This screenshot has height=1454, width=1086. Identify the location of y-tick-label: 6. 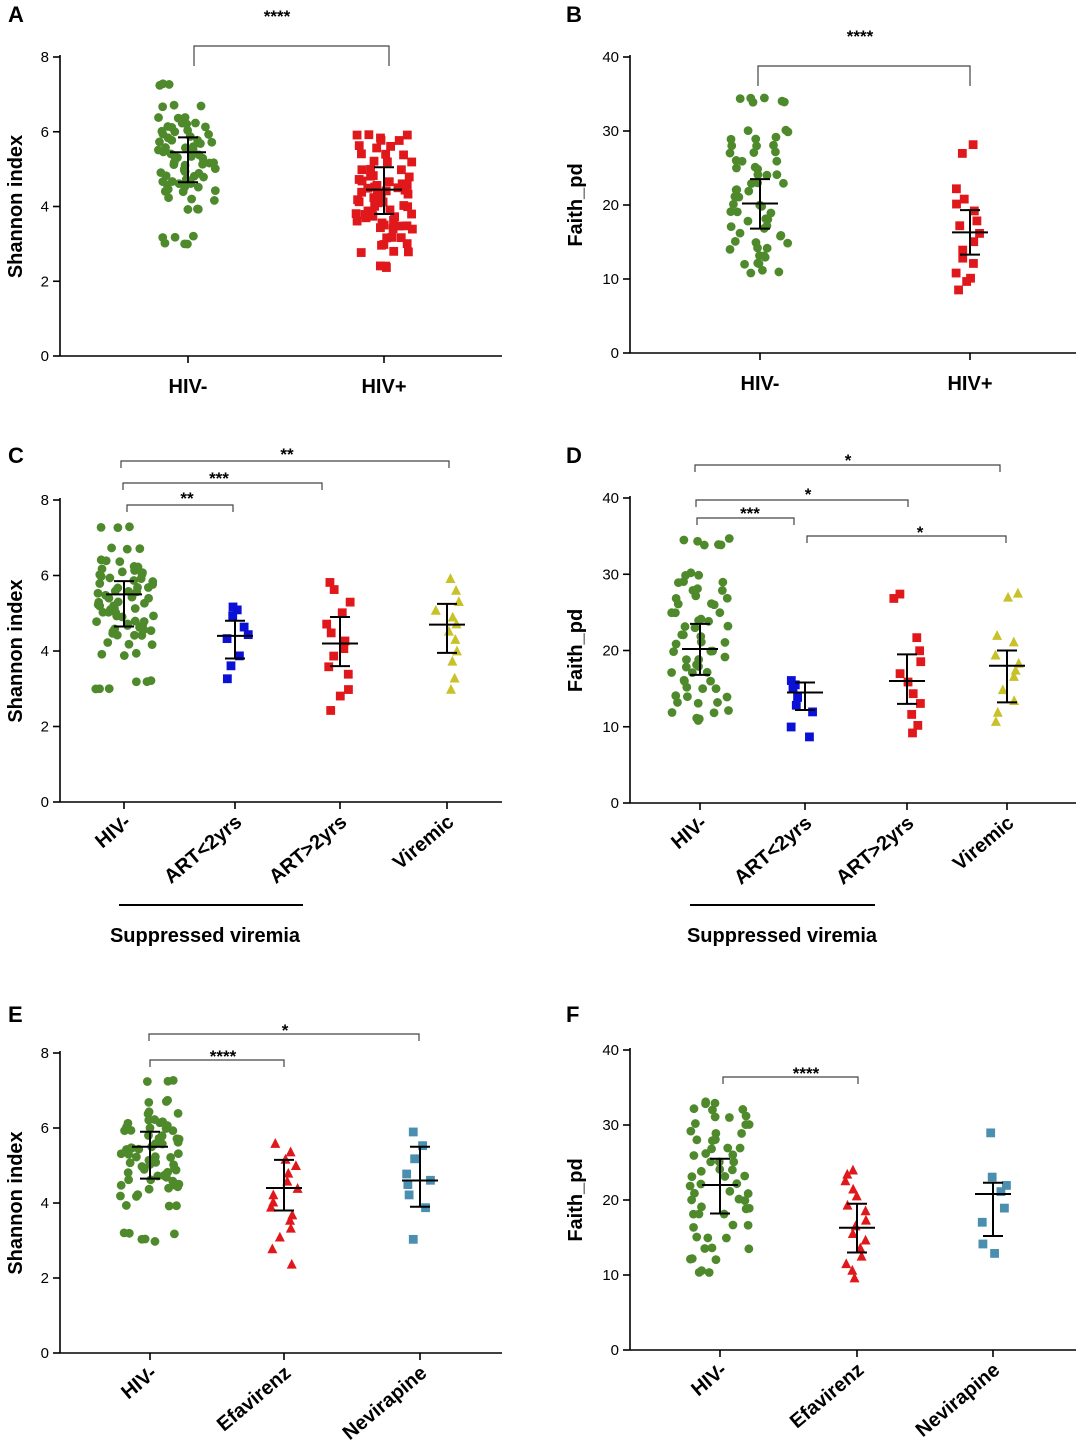
(45, 1128).